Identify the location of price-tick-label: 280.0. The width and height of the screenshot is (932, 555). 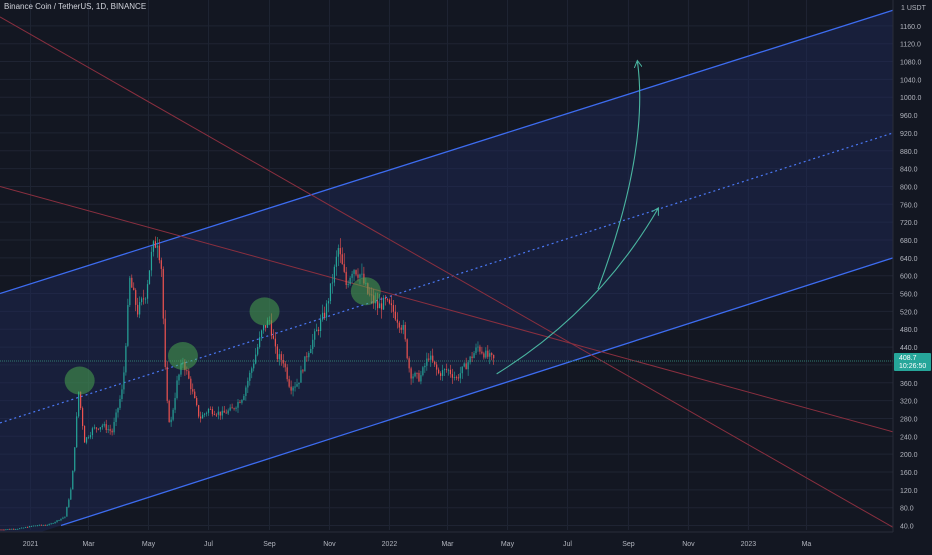
(909, 419).